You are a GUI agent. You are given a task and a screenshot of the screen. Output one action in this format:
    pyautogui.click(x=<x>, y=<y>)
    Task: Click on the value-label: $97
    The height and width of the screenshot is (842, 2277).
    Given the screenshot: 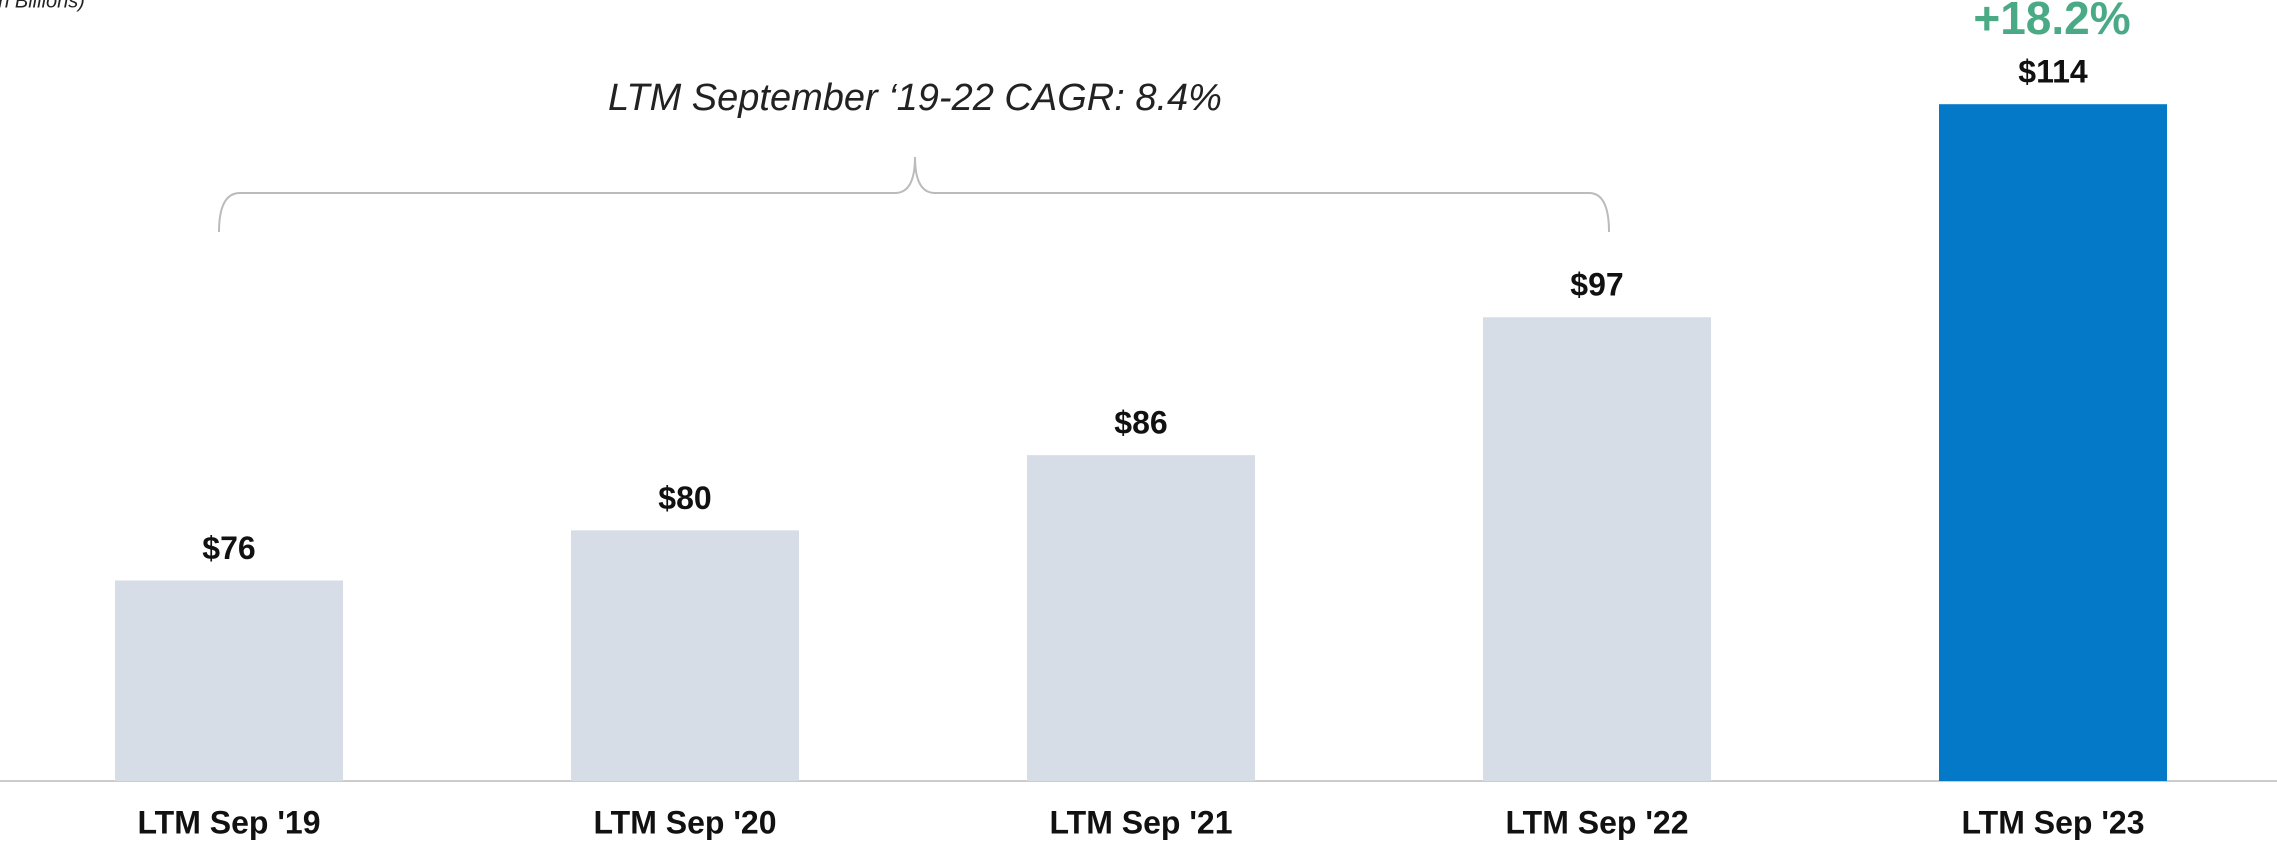 What is the action you would take?
    pyautogui.click(x=1596, y=285)
    